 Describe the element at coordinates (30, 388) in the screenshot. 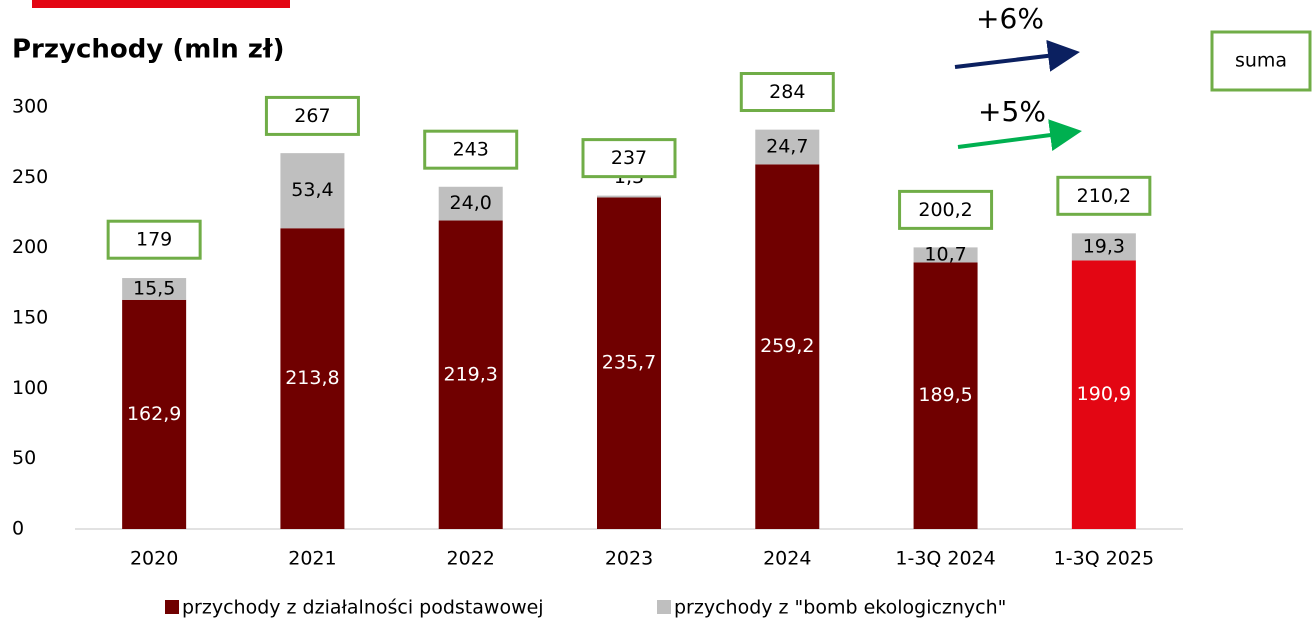

I see `y-tick-label: 100` at that location.